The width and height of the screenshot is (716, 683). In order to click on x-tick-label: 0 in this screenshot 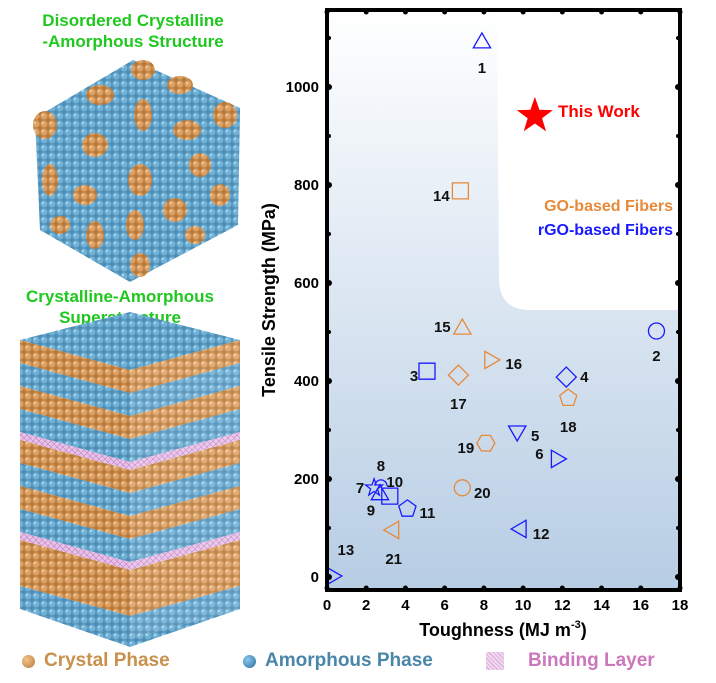, I will do `click(327, 605)`.